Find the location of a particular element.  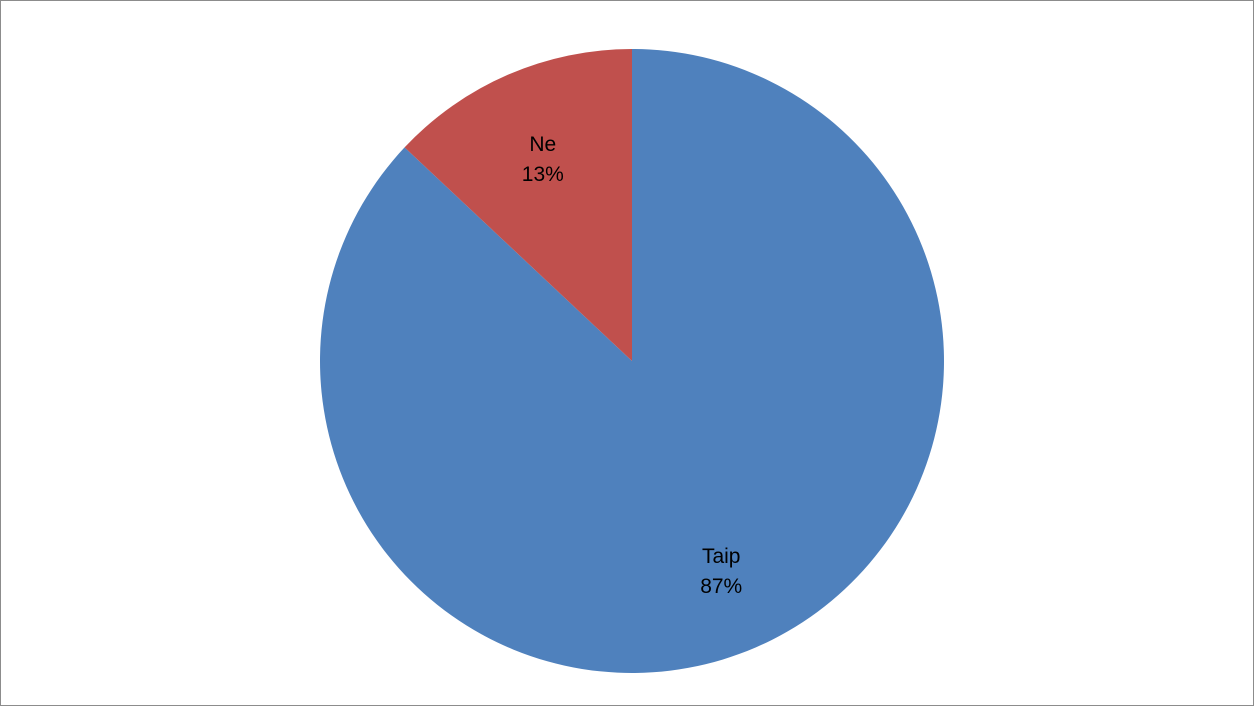

slice-value-label: 13% is located at coordinates (543, 174).